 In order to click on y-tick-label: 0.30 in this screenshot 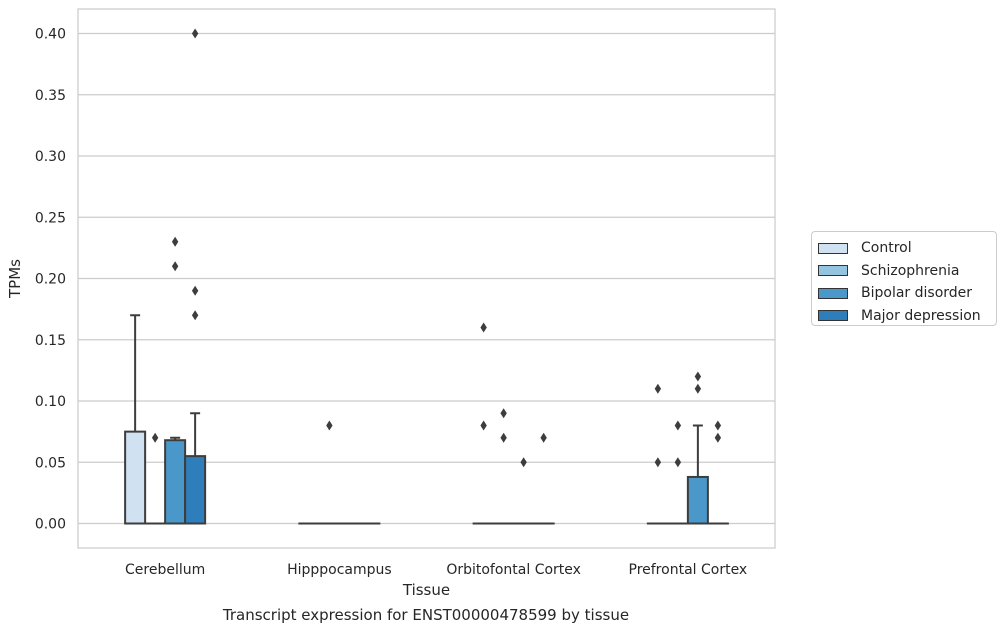, I will do `click(50, 157)`.